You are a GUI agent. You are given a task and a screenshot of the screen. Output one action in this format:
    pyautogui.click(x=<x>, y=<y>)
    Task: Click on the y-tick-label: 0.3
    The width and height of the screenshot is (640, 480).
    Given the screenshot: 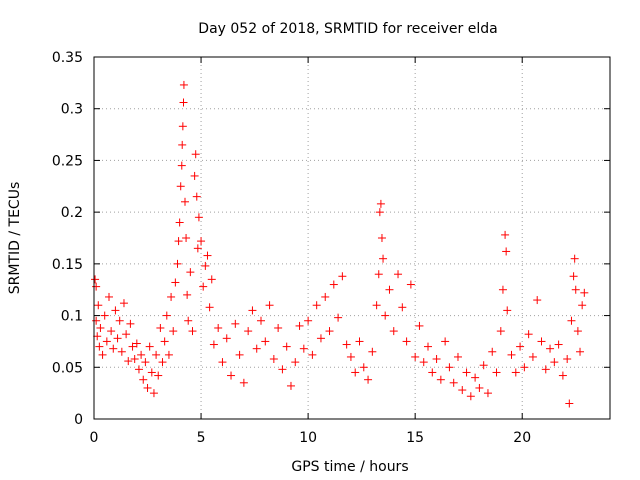 What is the action you would take?
    pyautogui.click(x=72, y=110)
    